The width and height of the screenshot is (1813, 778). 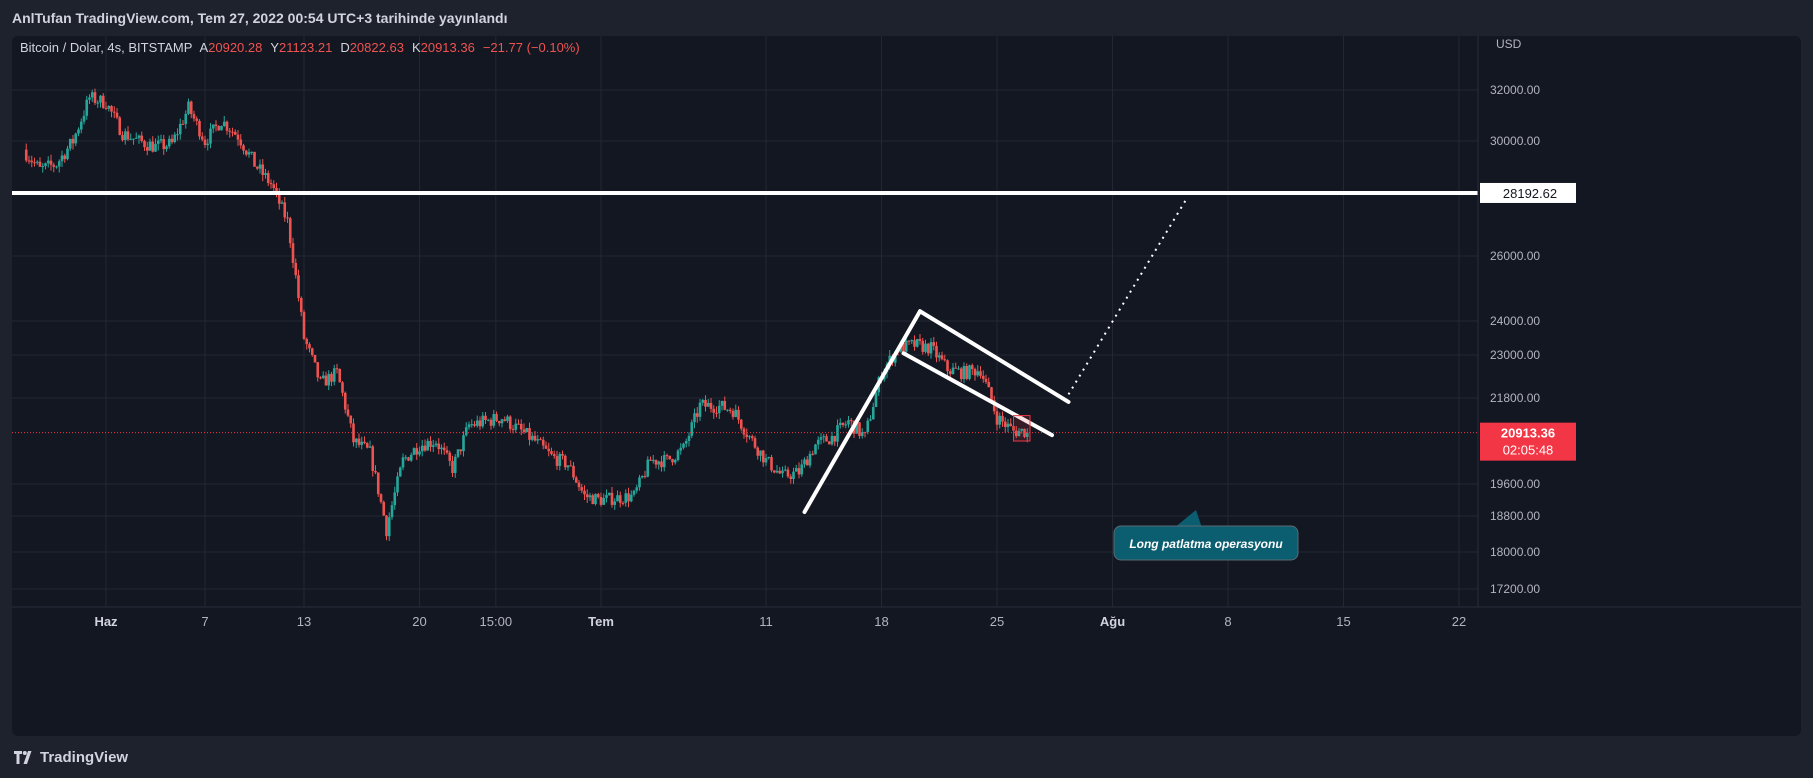 What do you see at coordinates (203, 47) in the screenshot?
I see `legend-open-label: A` at bounding box center [203, 47].